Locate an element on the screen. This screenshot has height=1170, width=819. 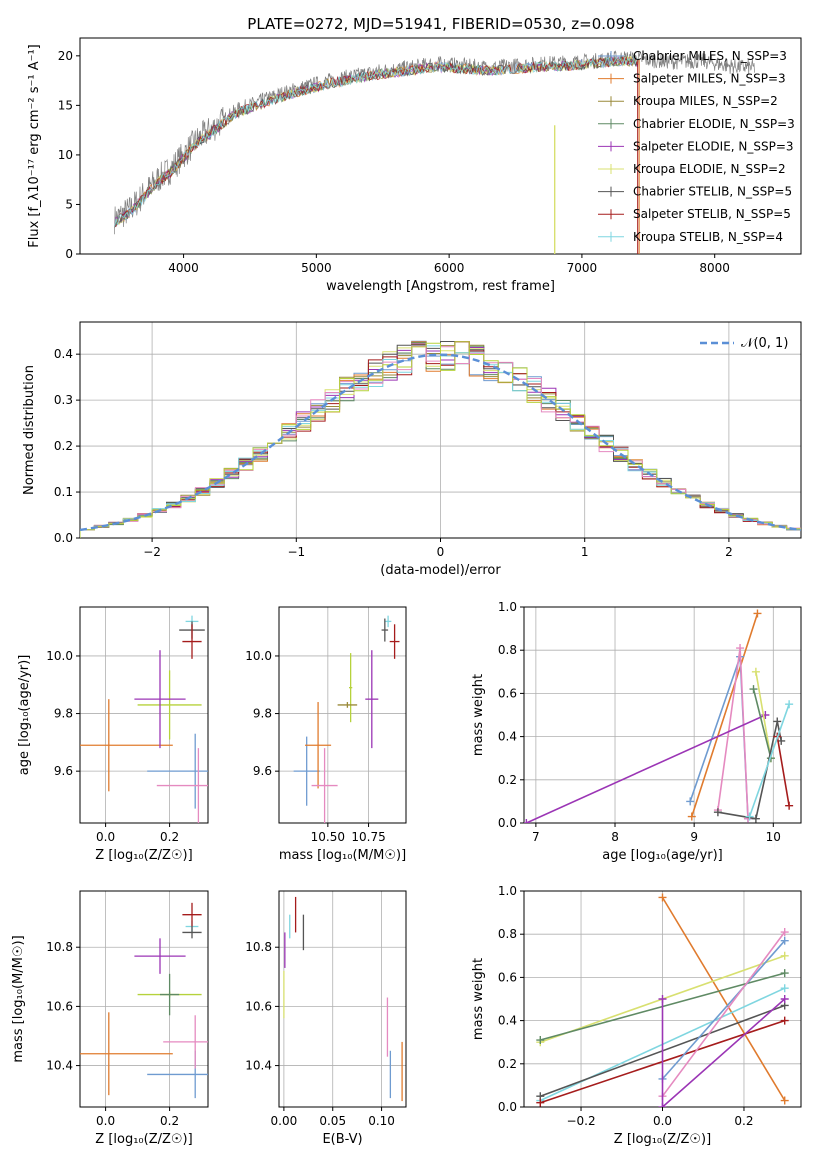
mass_vs_Z-ytick-label: 10.6 is located at coordinates (59, 1006).